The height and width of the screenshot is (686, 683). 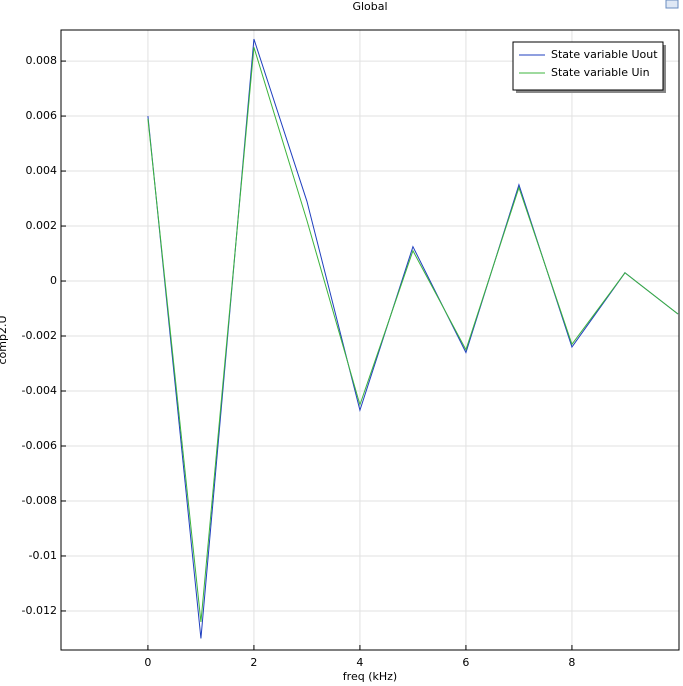 What do you see at coordinates (39, 610) in the screenshot?
I see `y-tick-label: -0.012` at bounding box center [39, 610].